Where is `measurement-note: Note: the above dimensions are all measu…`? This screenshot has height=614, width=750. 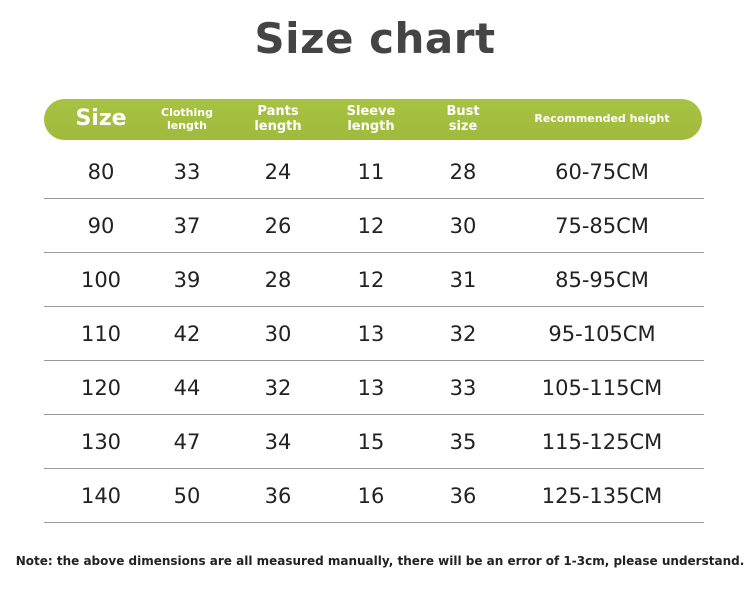 measurement-note: Note: the above dimensions are all measu… is located at coordinates (380, 561).